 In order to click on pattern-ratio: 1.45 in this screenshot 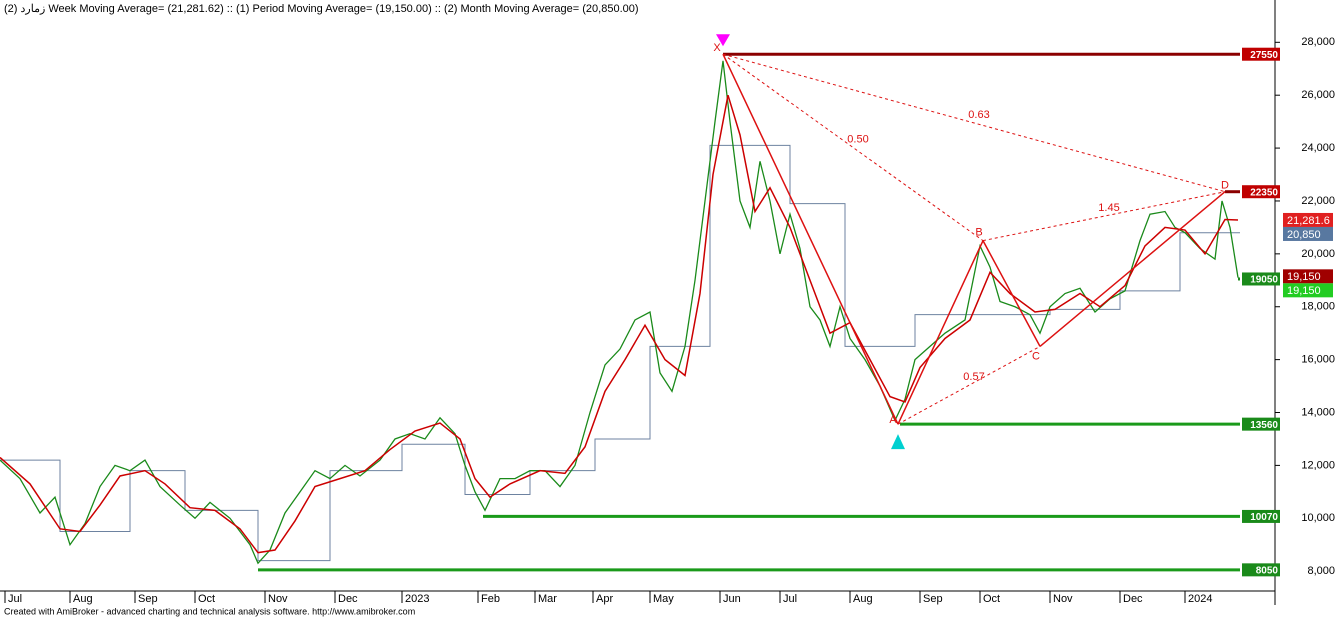, I will do `click(1108, 208)`.